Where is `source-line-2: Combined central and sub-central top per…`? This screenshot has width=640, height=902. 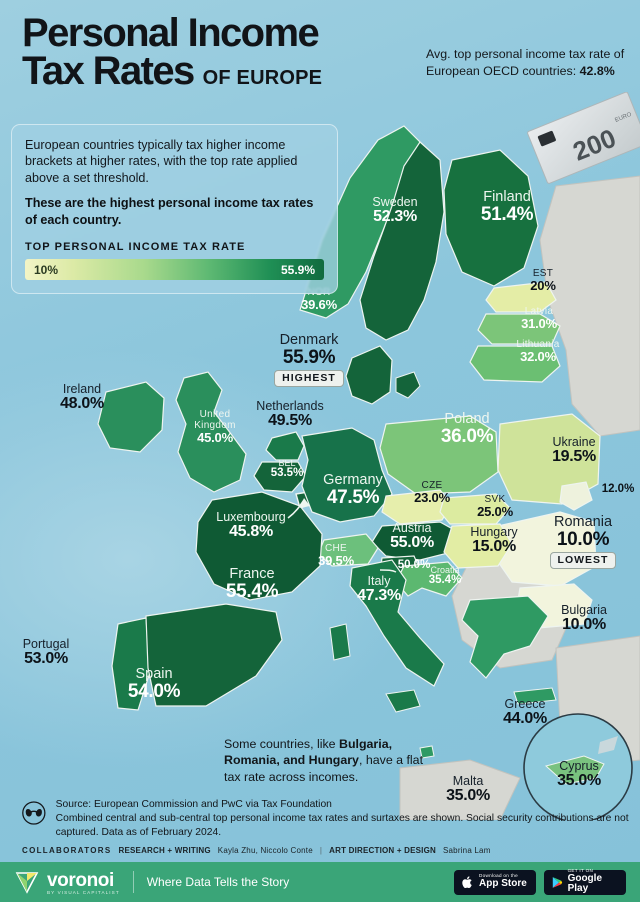
source-line-2: Combined central and sub-central top per… is located at coordinates (342, 826).